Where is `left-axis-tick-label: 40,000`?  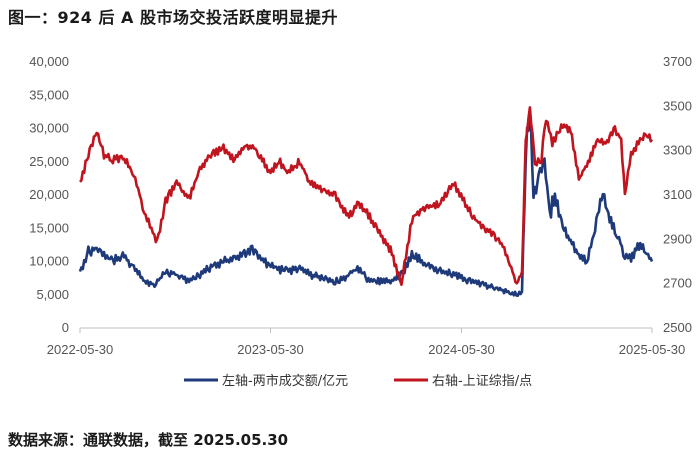 left-axis-tick-label: 40,000 is located at coordinates (49, 61).